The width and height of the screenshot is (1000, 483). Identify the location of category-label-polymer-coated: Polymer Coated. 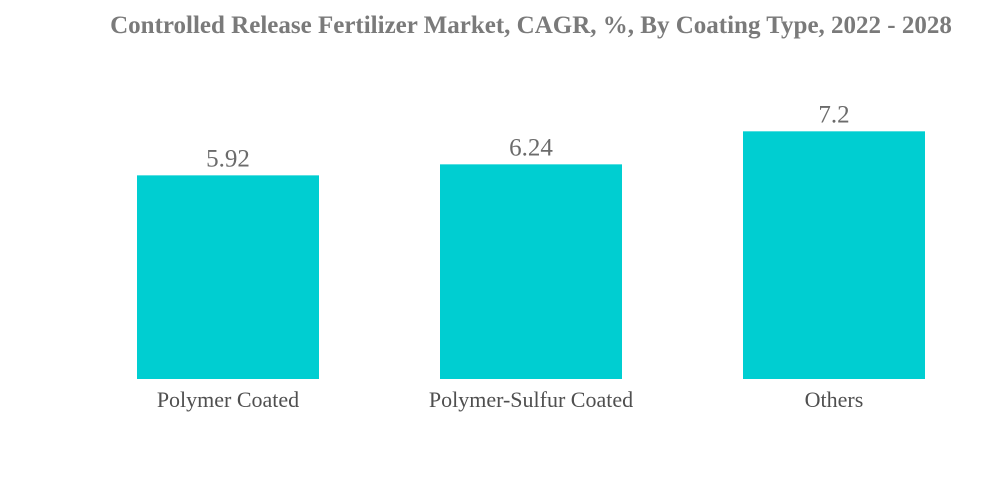
(228, 399).